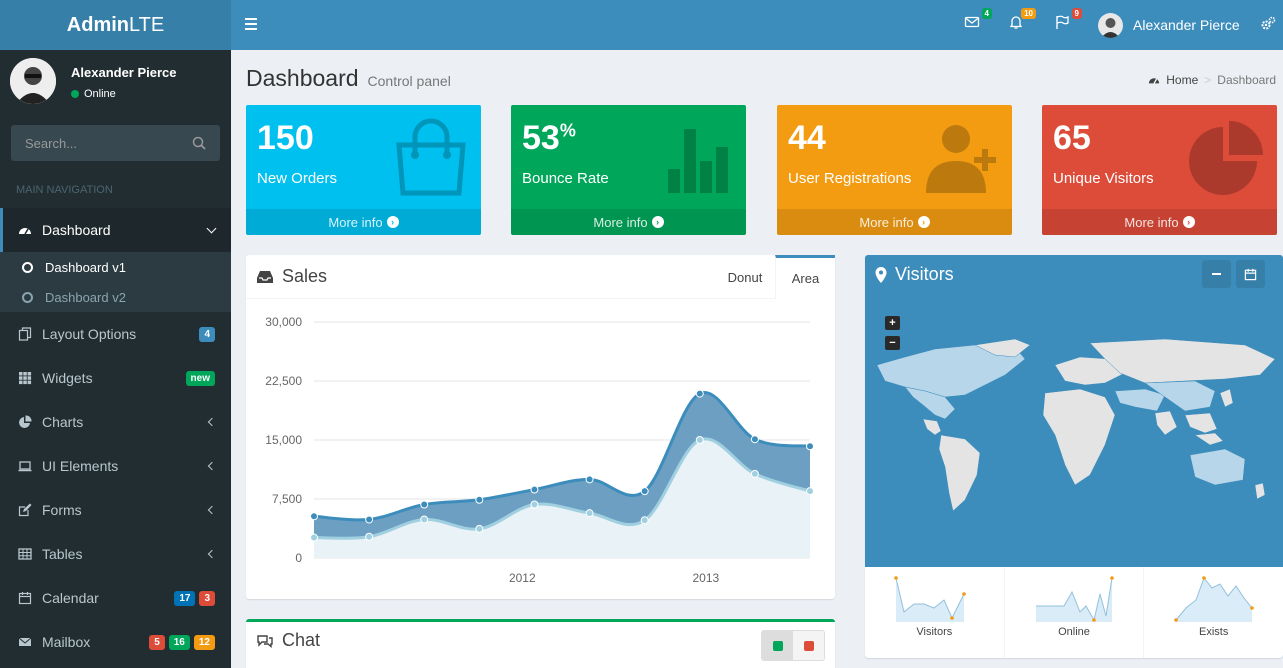  Describe the element at coordinates (204, 642) in the screenshot. I see `mailbox-badge-3: 12` at that location.